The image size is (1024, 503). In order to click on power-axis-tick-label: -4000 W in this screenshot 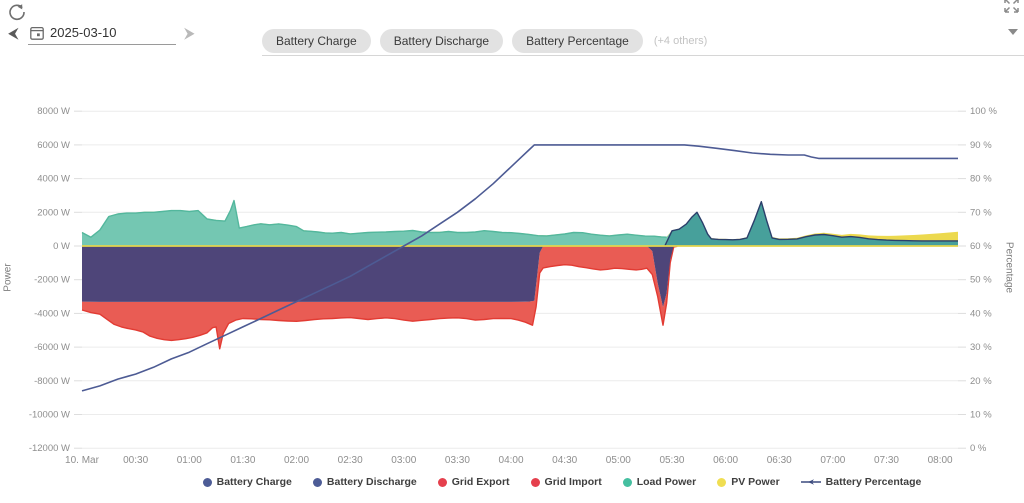, I will do `click(52, 313)`.